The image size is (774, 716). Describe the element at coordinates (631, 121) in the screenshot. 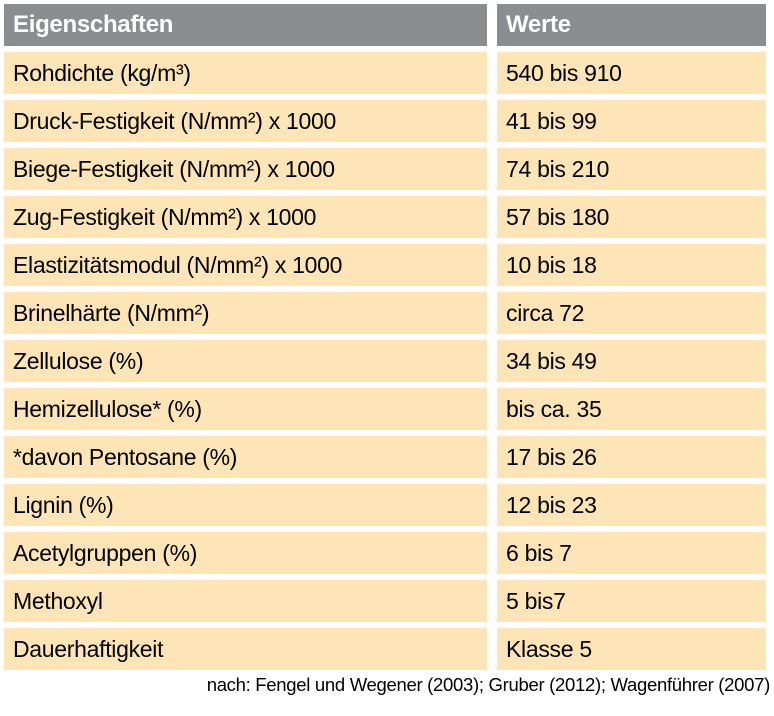

I see `value-cell: 41 bis 99` at that location.